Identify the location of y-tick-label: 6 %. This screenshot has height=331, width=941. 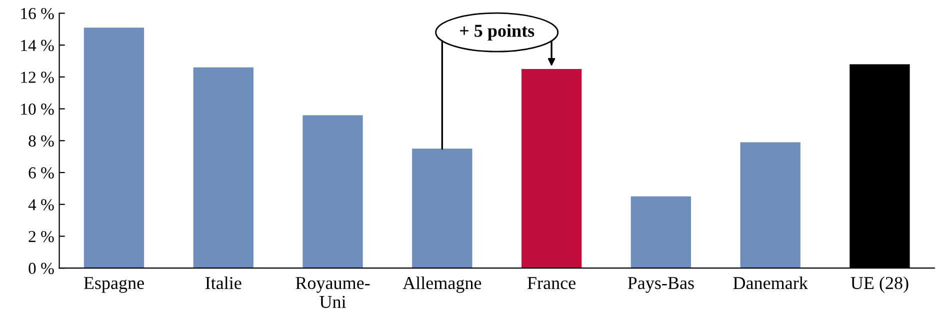
(41, 173).